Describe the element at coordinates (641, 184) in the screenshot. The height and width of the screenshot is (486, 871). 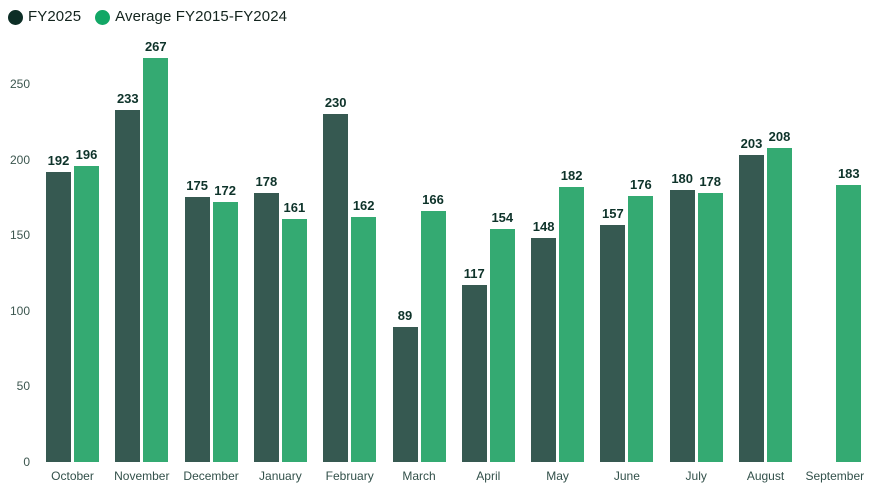
I see `value-label-average-june: 176` at that location.